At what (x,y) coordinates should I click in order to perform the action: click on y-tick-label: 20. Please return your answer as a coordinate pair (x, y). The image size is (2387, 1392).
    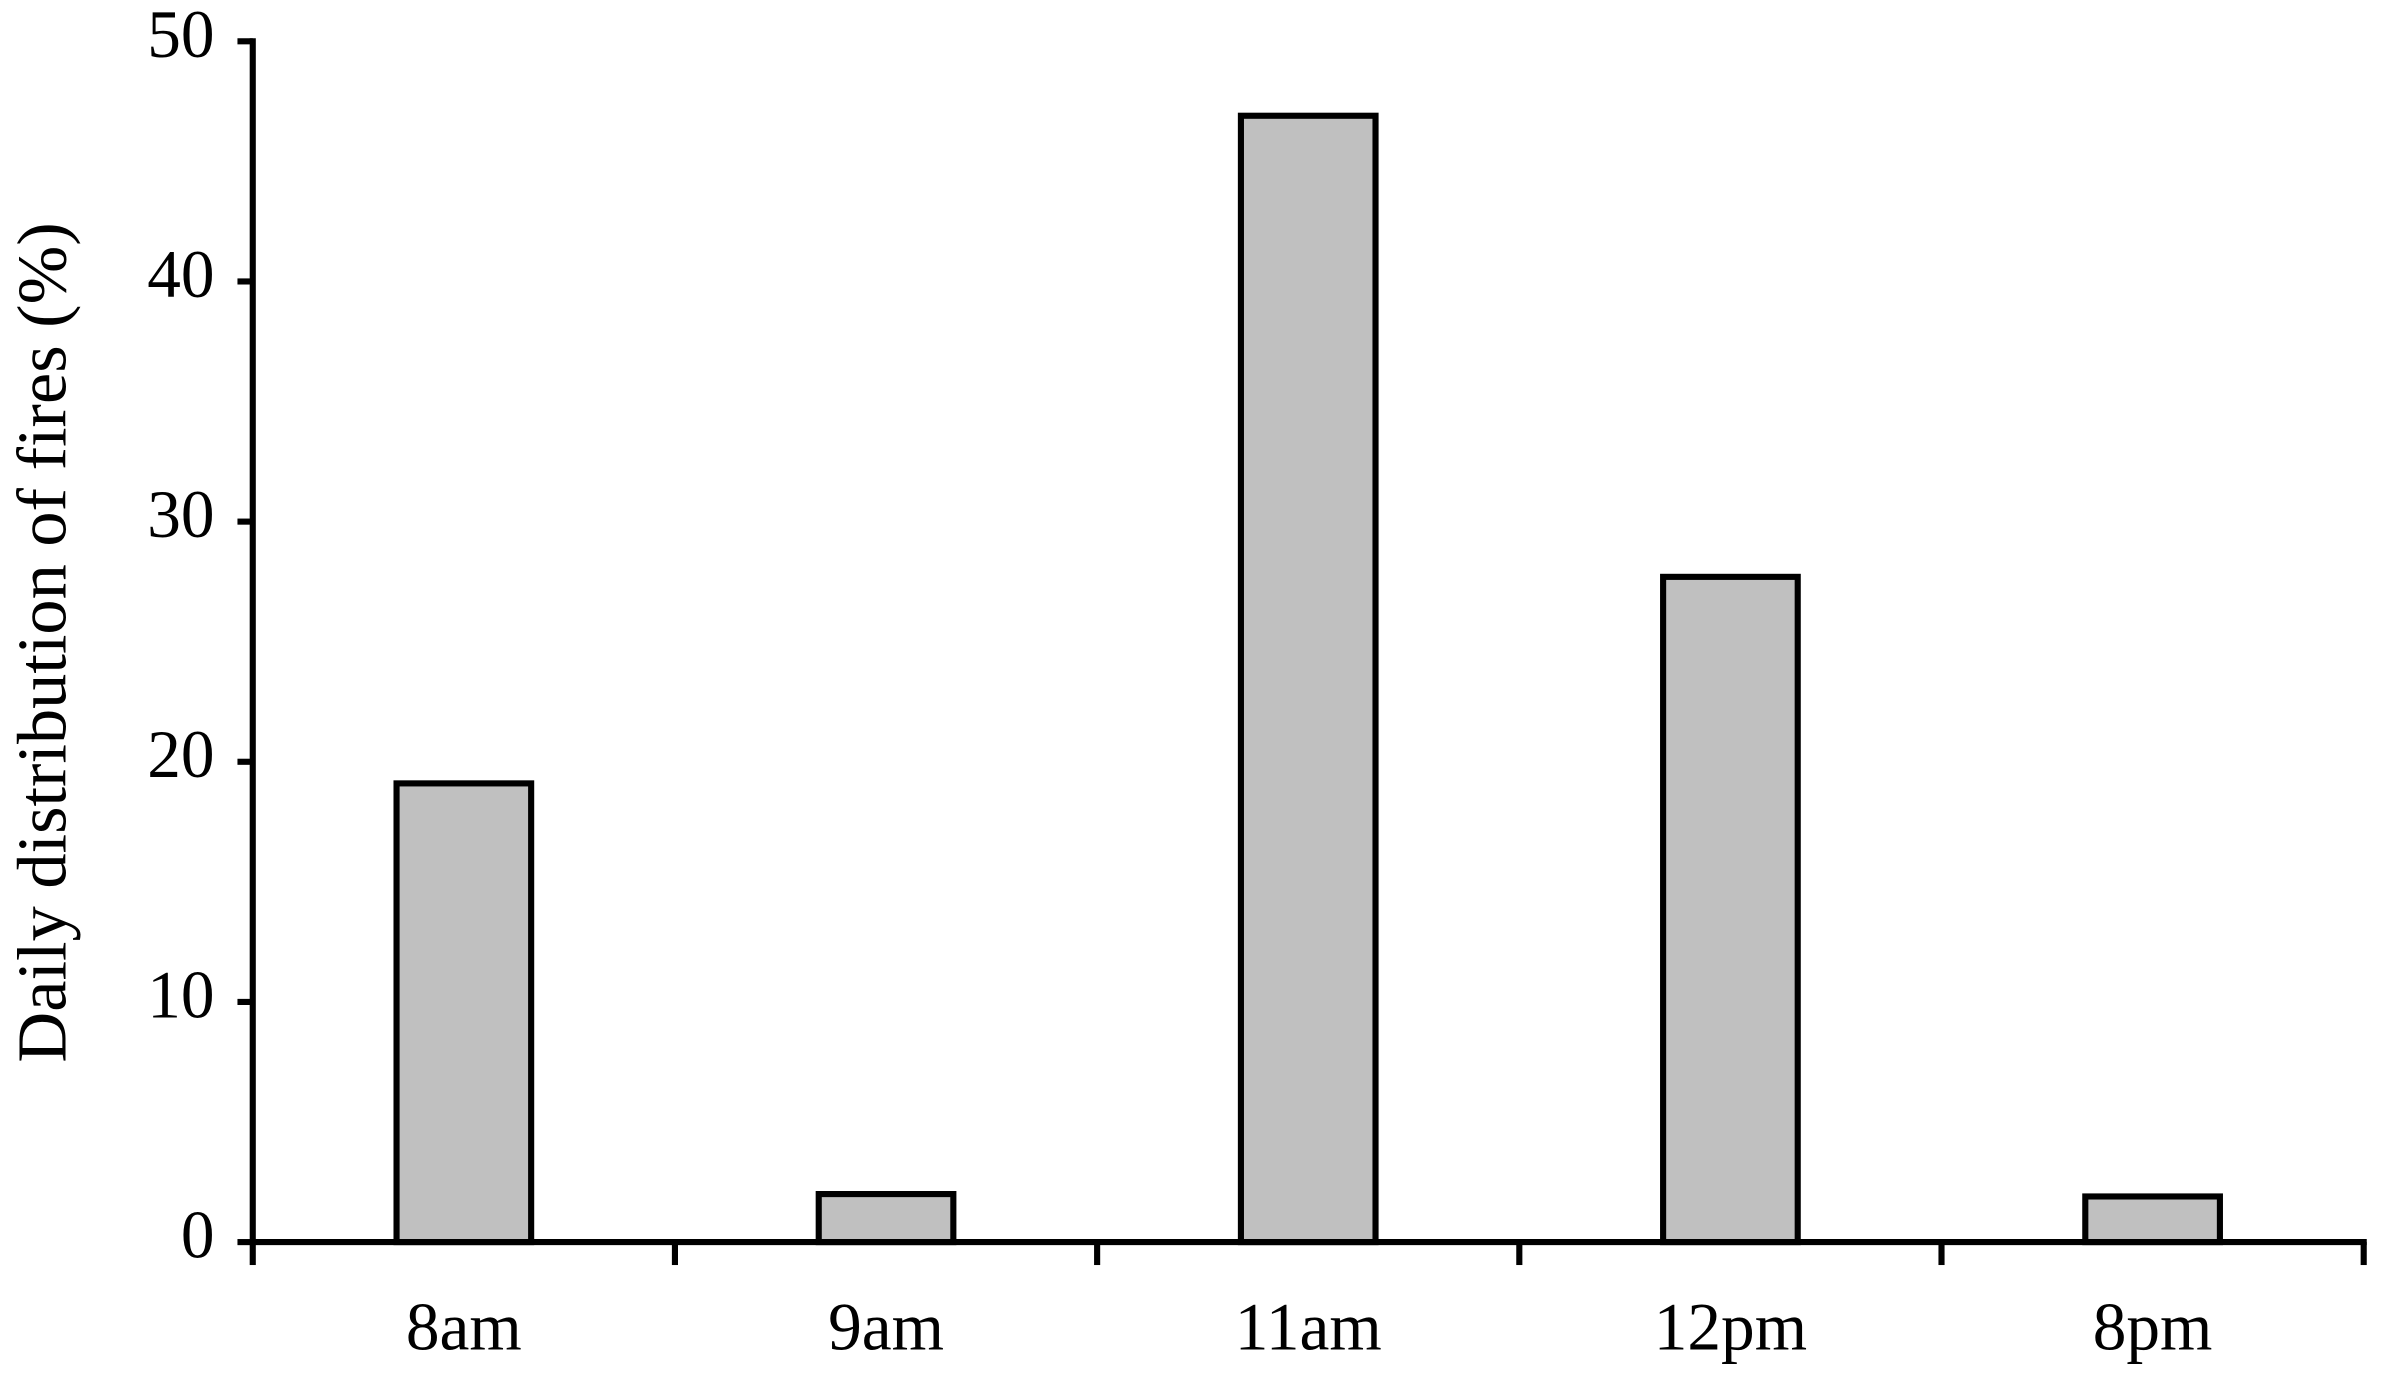
    Looking at the image, I should click on (180, 754).